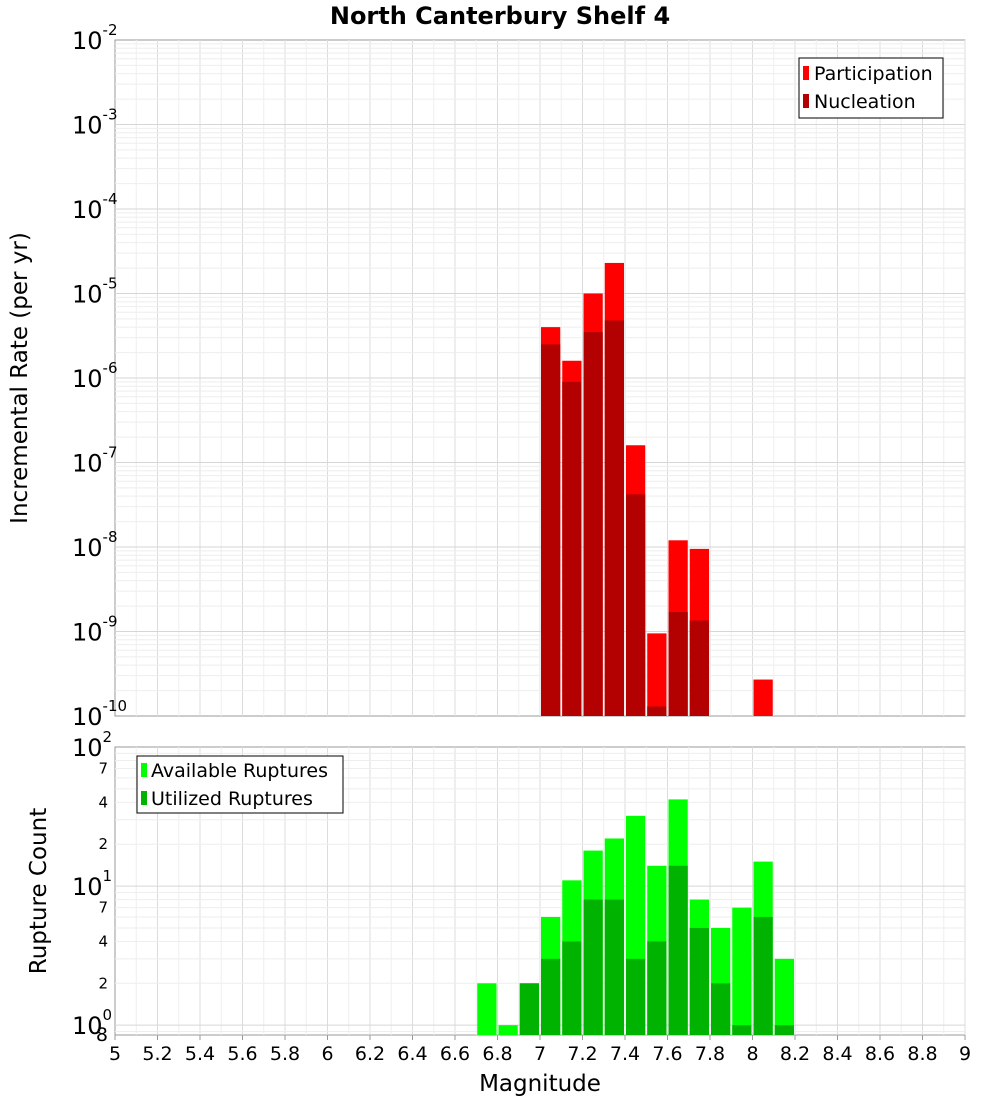  Describe the element at coordinates (327, 1054) in the screenshot. I see `x-tick-label: 6` at that location.